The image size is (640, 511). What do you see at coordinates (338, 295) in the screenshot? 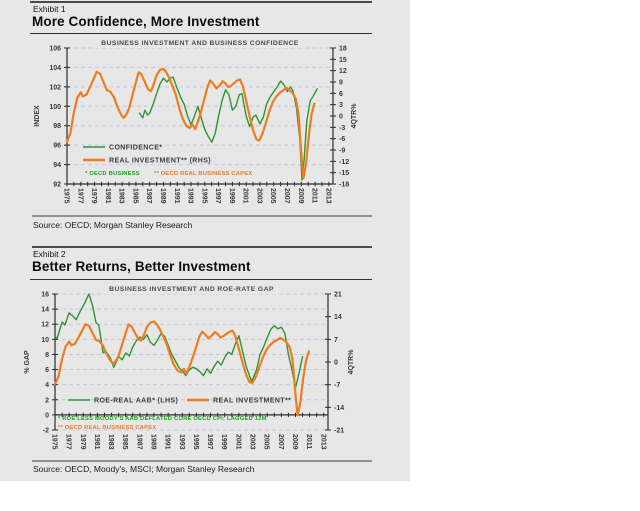
I see `svg-text: 21` at bounding box center [338, 295].